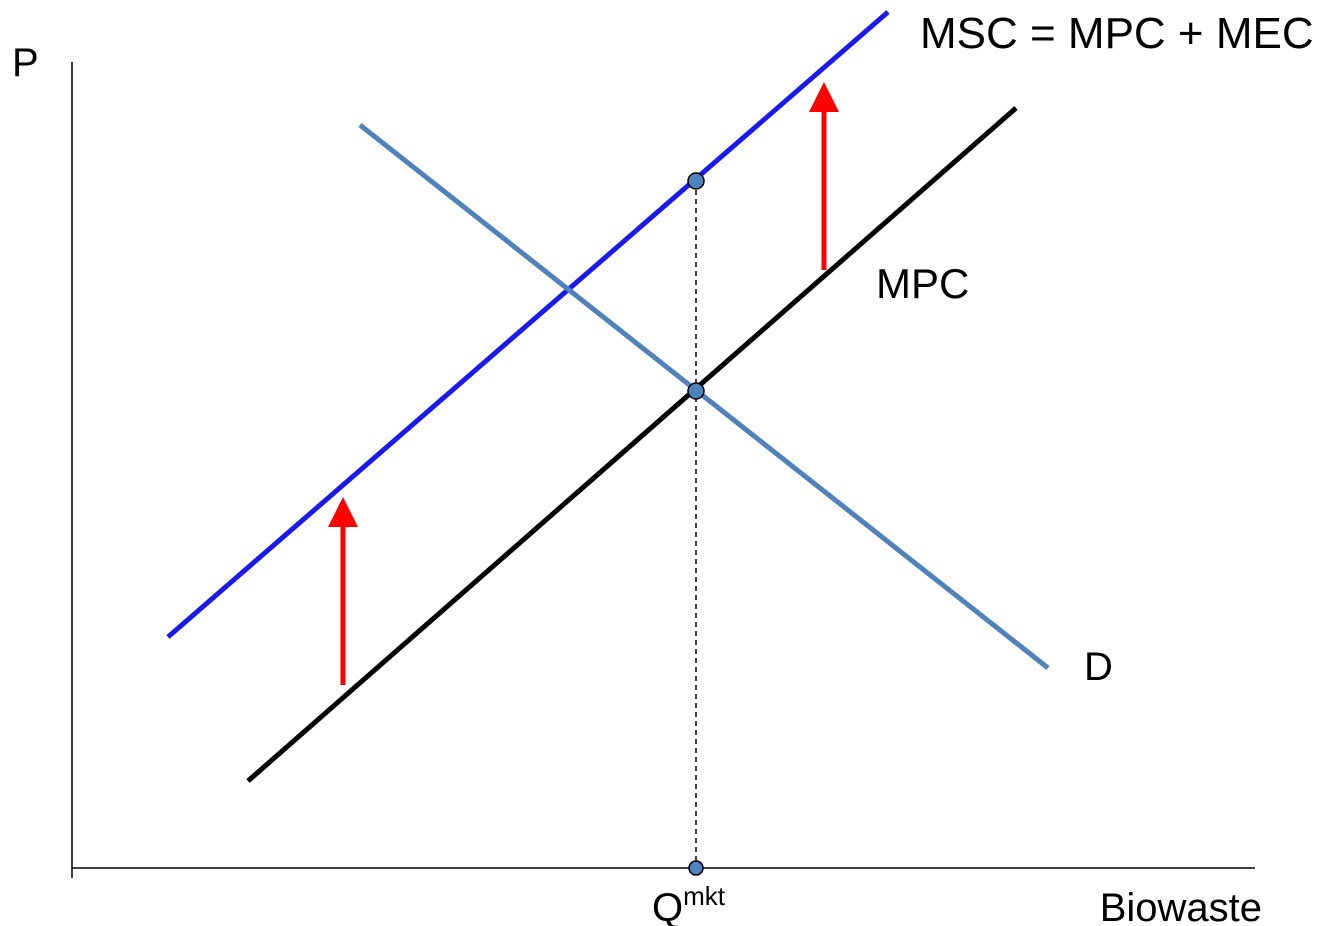  I want to click on y-axis-label: P, so click(25, 63).